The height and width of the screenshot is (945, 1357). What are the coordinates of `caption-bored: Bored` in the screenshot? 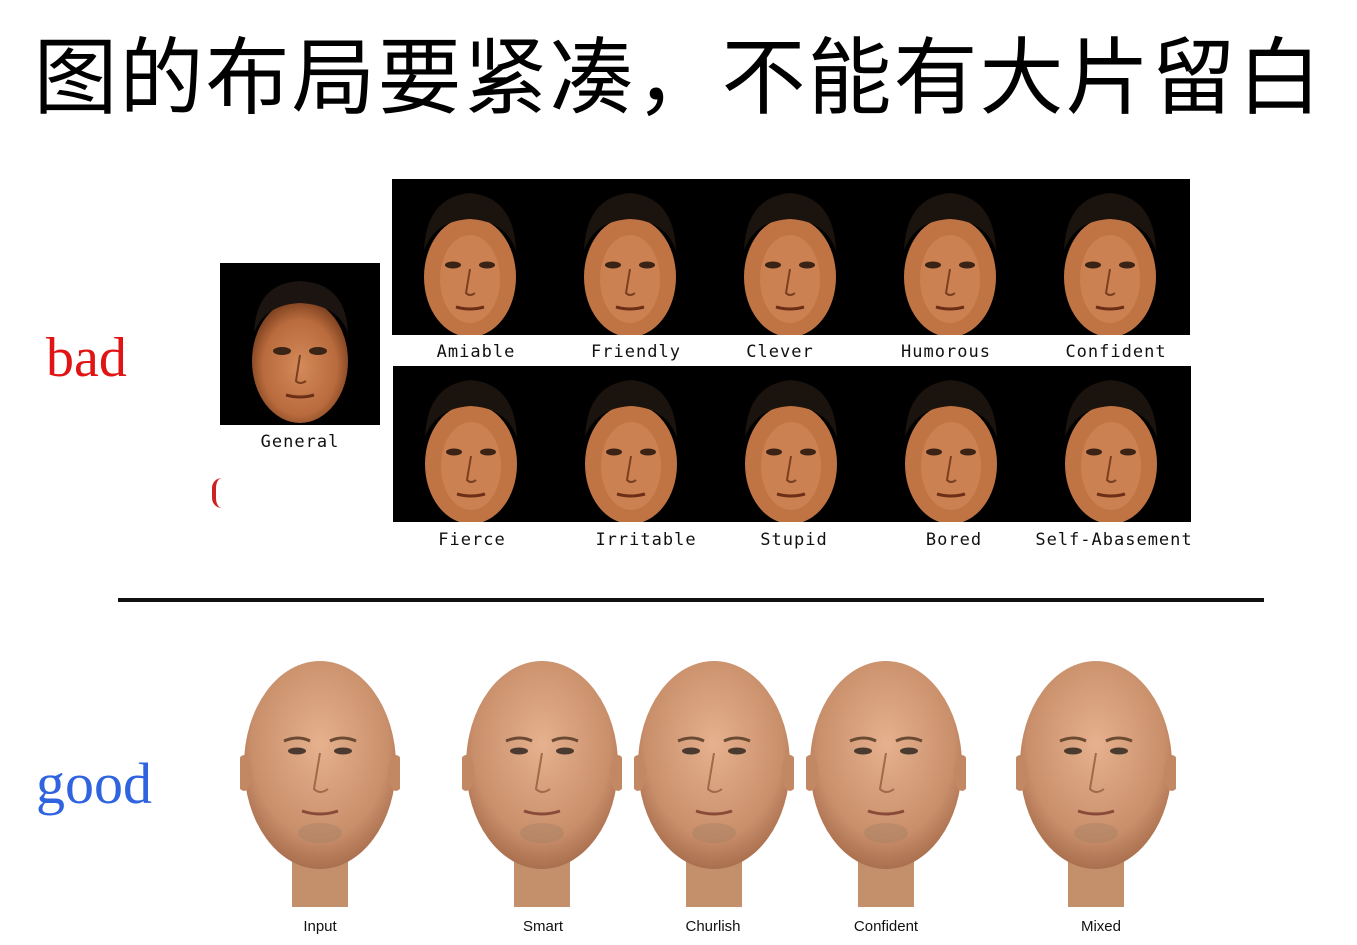 It's located at (954, 540).